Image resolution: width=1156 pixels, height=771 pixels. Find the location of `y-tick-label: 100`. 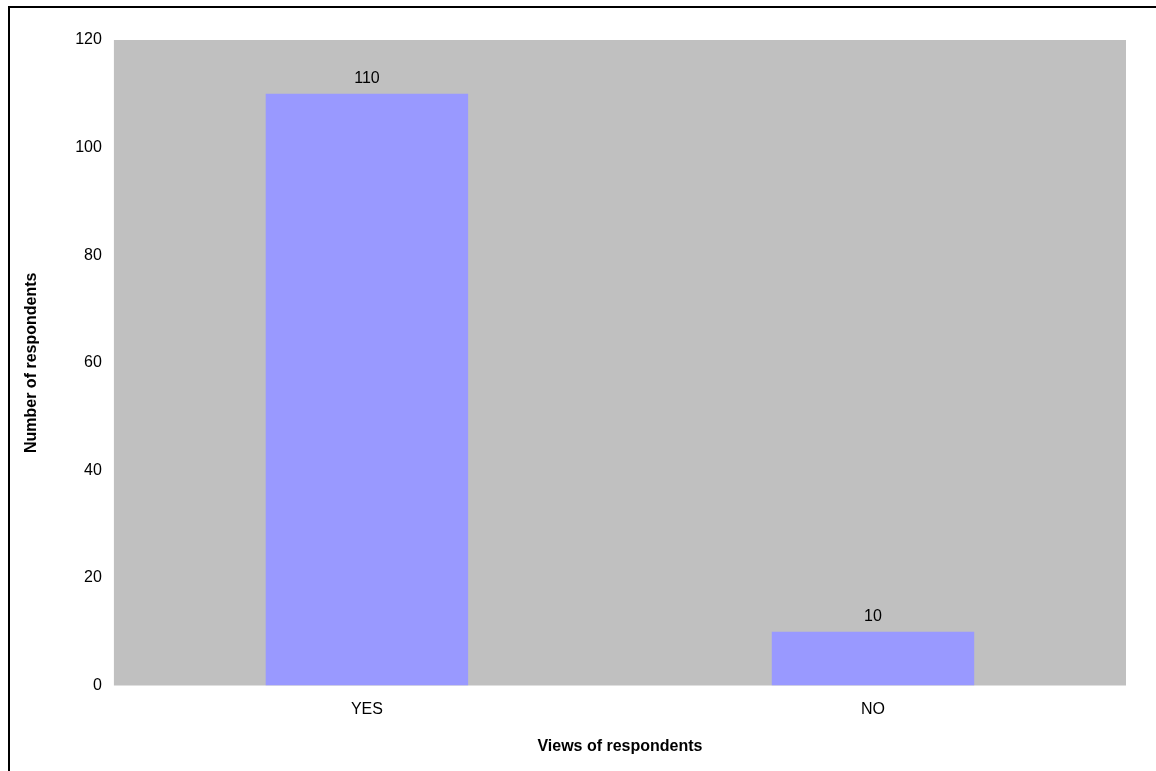

y-tick-label: 100 is located at coordinates (88, 147).